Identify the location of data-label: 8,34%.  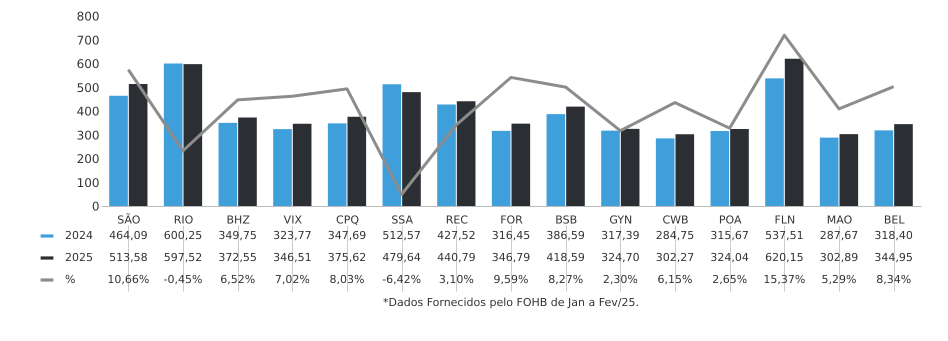
(894, 279).